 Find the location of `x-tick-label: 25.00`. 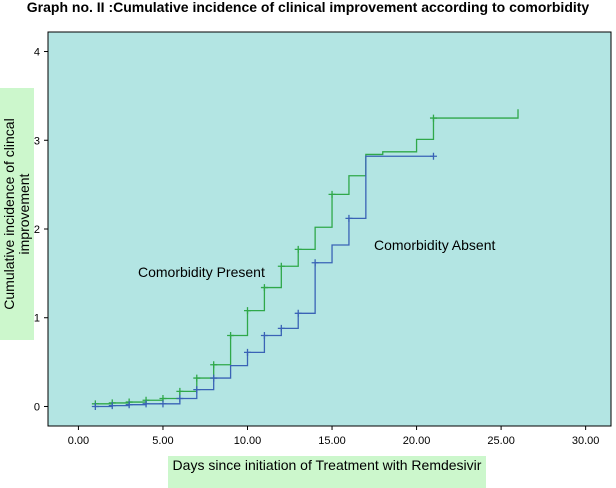

x-tick-label: 25.00 is located at coordinates (501, 441).